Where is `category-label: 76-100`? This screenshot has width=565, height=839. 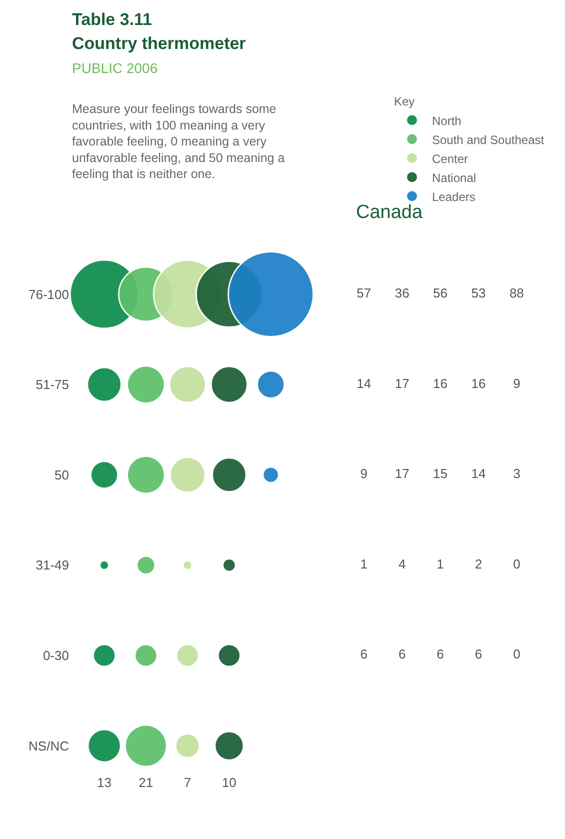 category-label: 76-100 is located at coordinates (48, 294).